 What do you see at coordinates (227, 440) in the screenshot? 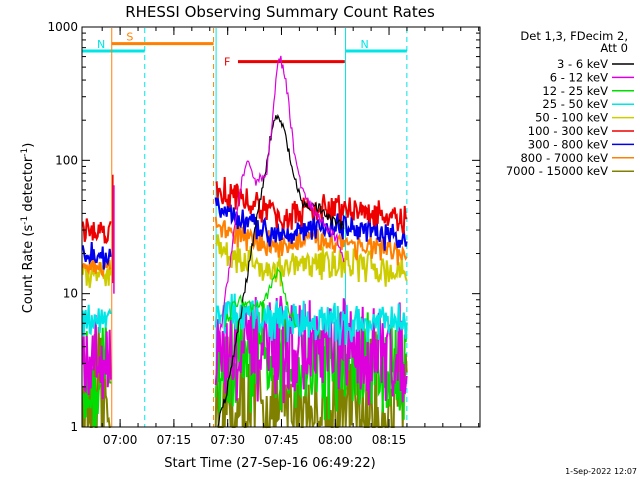
I see `x-tick-label-0730: 07:30` at bounding box center [227, 440].